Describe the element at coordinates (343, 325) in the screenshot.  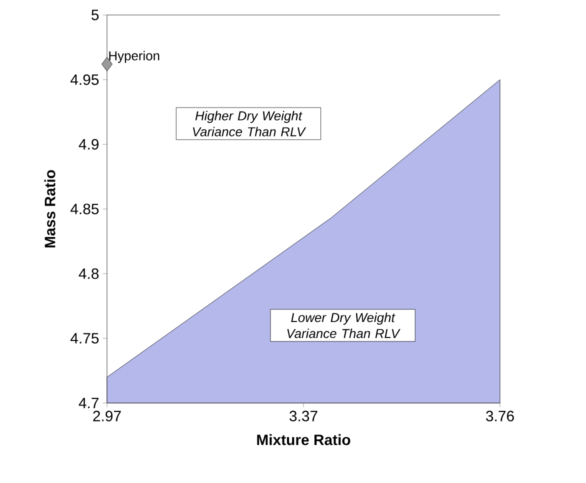
I see `annotation: Lower Dry Weight Variance Than RLV` at that location.